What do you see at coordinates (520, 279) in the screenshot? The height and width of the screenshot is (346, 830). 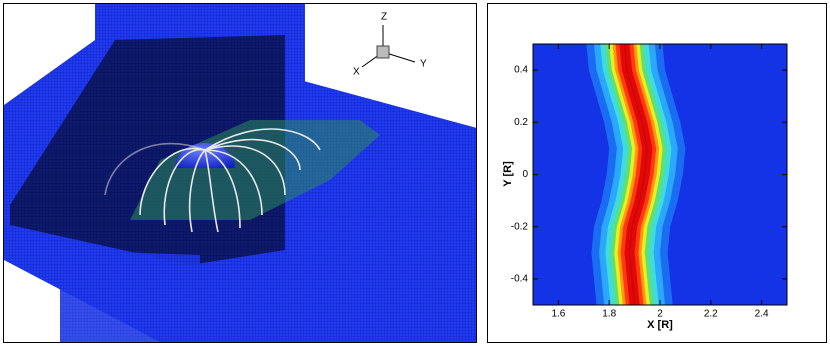 I see `y-tick-label: -0.4` at bounding box center [520, 279].